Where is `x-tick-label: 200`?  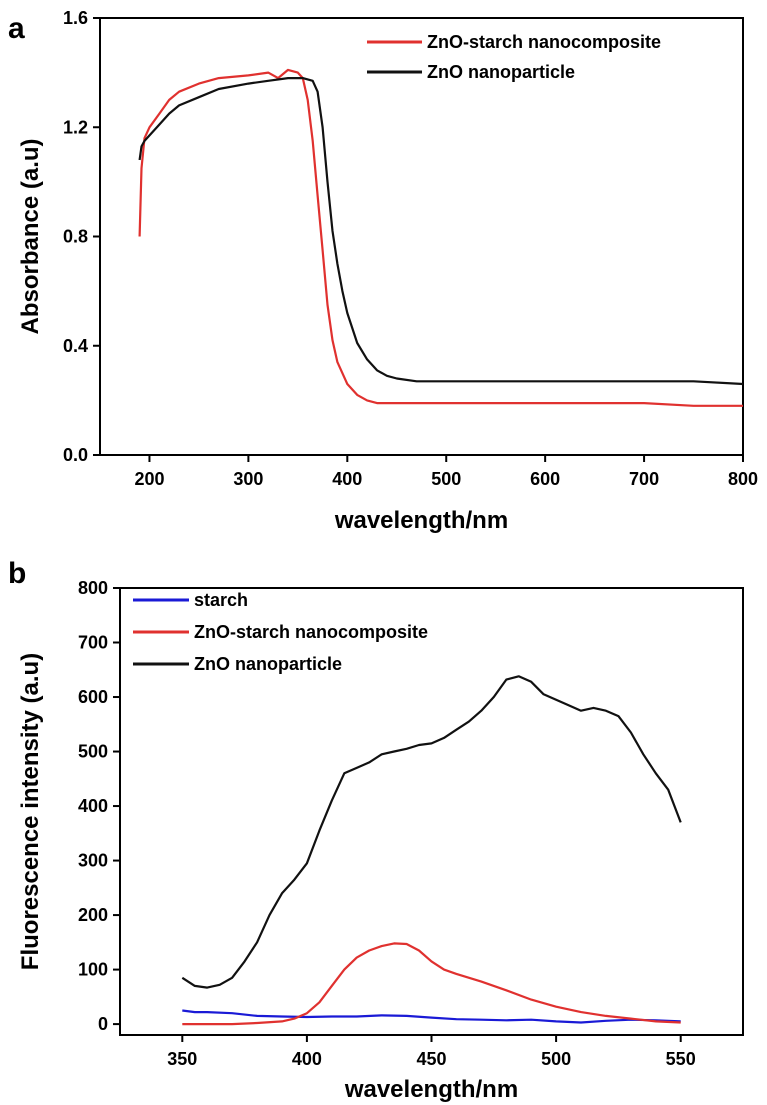
x-tick-label: 200 is located at coordinates (149, 479).